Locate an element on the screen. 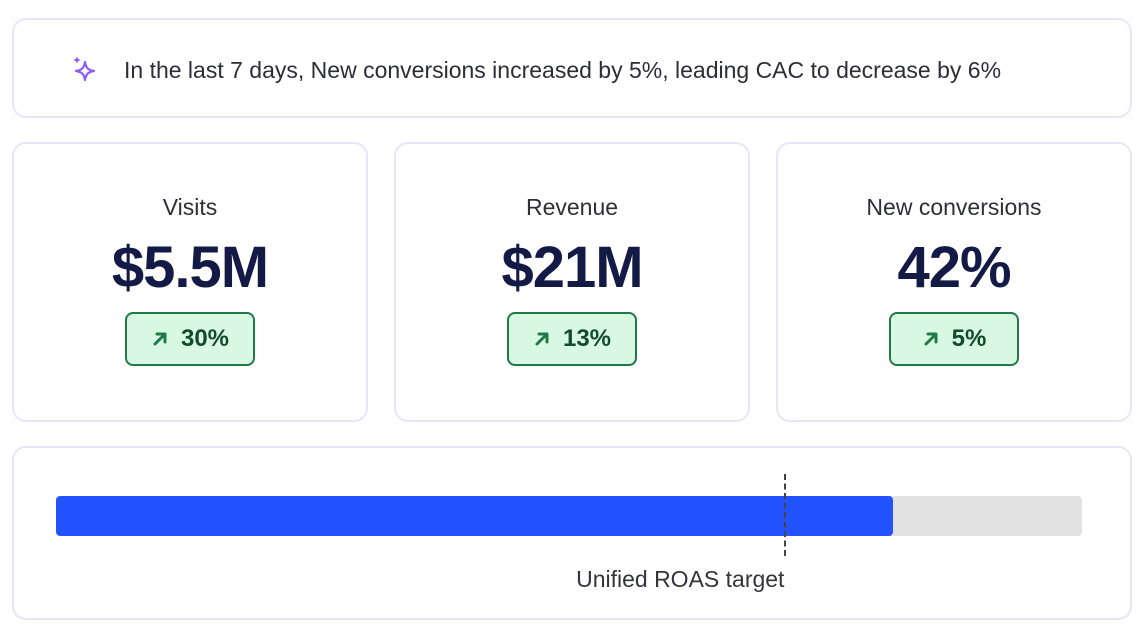 This screenshot has height=640, width=1146. change-badge: 13% is located at coordinates (572, 339).